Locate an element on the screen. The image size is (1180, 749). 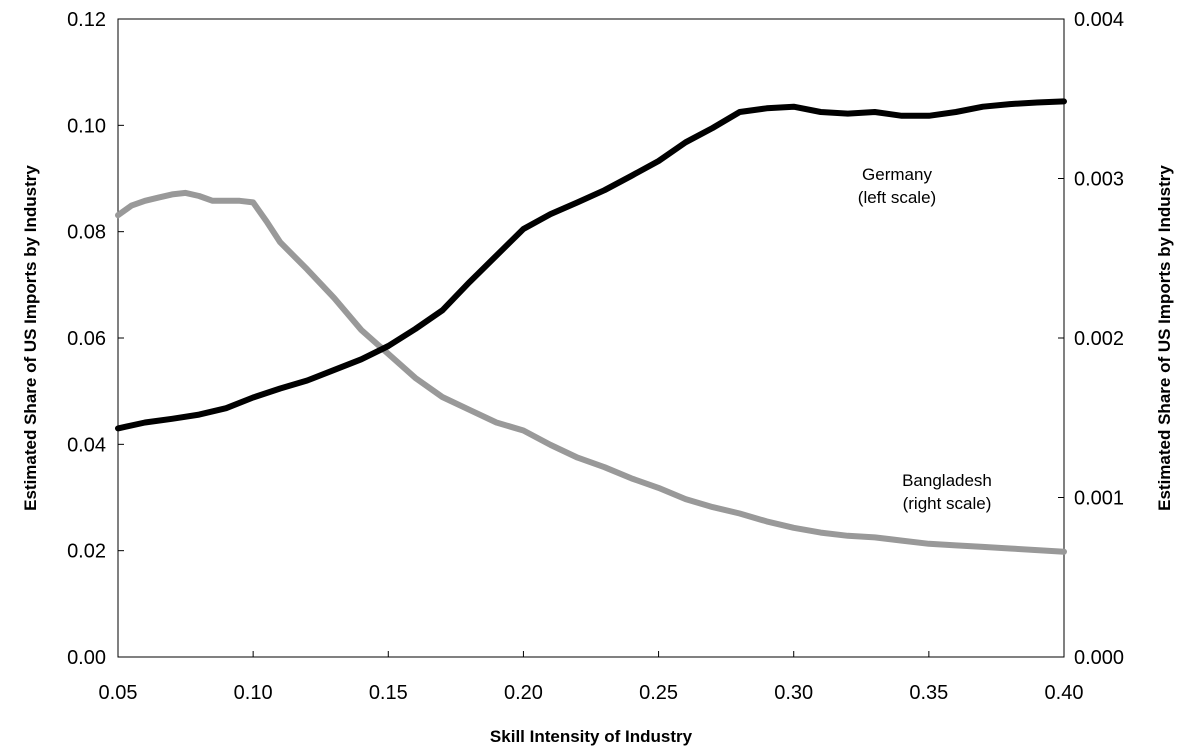
x-axis-title: Skill Intensity of Industry is located at coordinates (591, 736).